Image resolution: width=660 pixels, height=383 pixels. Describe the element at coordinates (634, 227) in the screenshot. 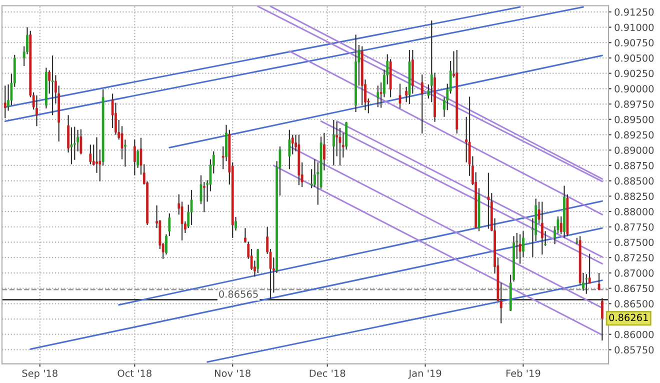

I see `y-tick-label: 0.87750` at that location.